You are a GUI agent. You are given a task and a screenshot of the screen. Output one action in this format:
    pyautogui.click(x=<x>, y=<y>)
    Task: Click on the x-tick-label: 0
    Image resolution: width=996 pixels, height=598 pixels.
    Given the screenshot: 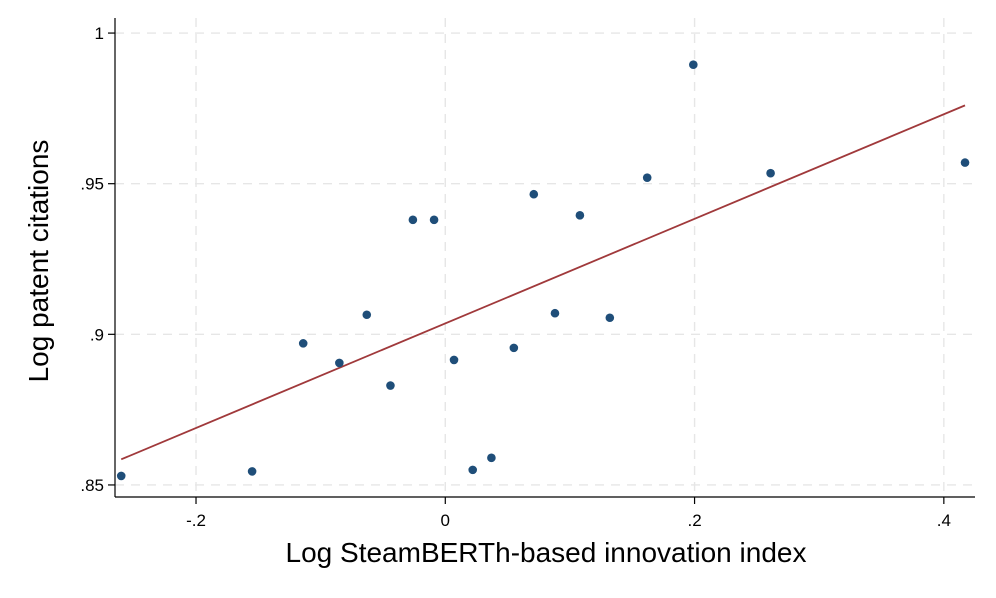 What is the action you would take?
    pyautogui.click(x=445, y=520)
    